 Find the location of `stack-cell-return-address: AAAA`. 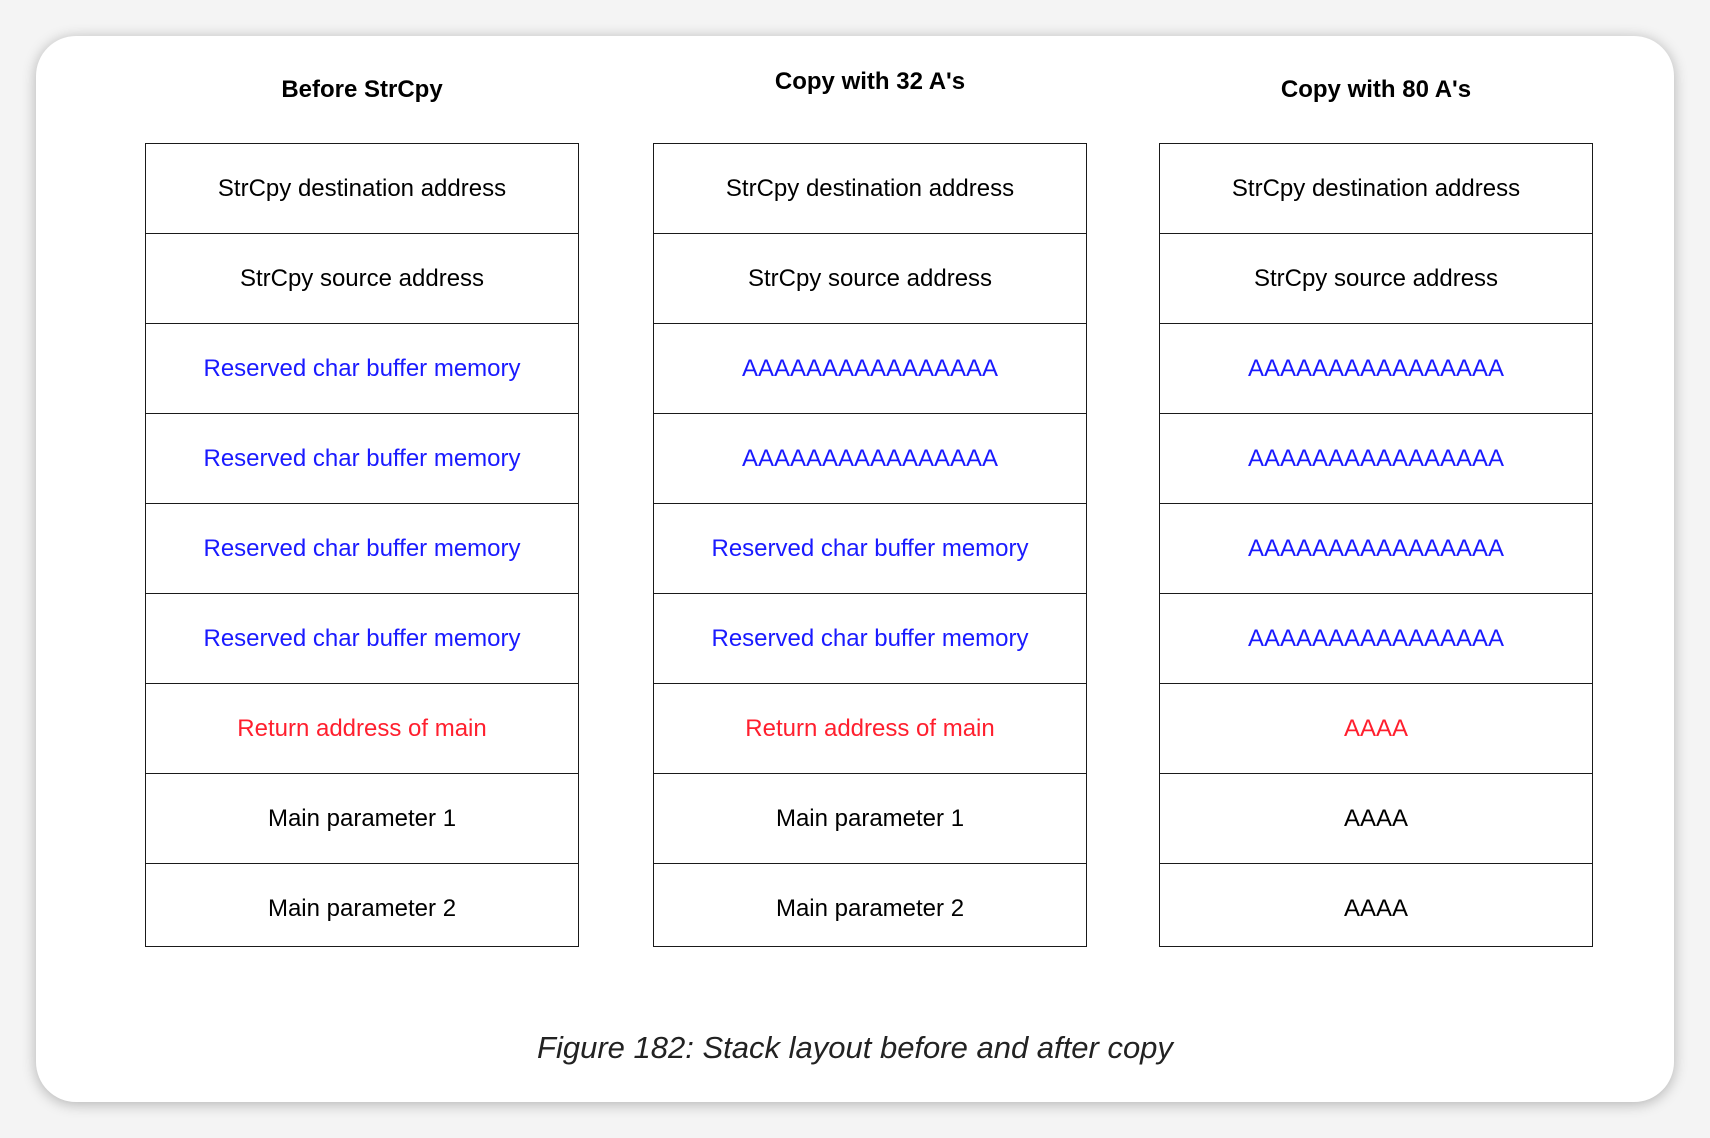

stack-cell-return-address: AAAA is located at coordinates (1376, 729).